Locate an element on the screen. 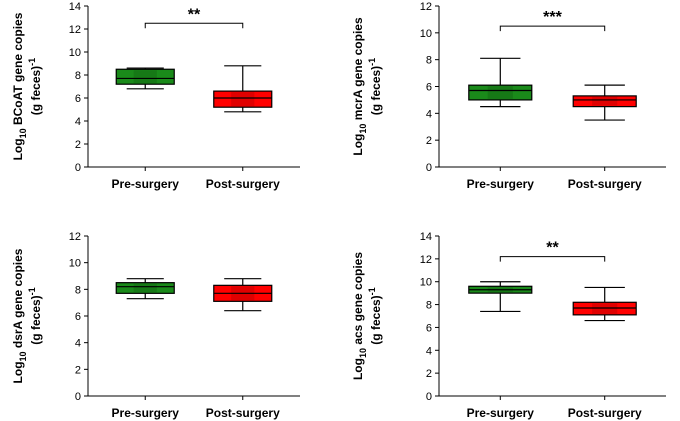 Image resolution: width=680 pixels, height=421 pixels. y-axis-label: Log10 acs gene copies (g feces)-1 is located at coordinates (367, 316).